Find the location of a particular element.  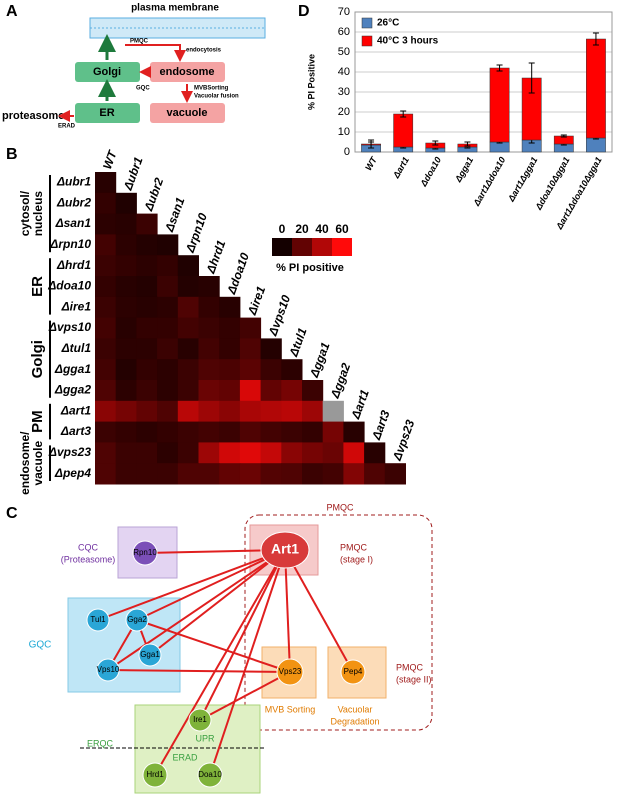

group-label: ER is located at coordinates (37, 286).